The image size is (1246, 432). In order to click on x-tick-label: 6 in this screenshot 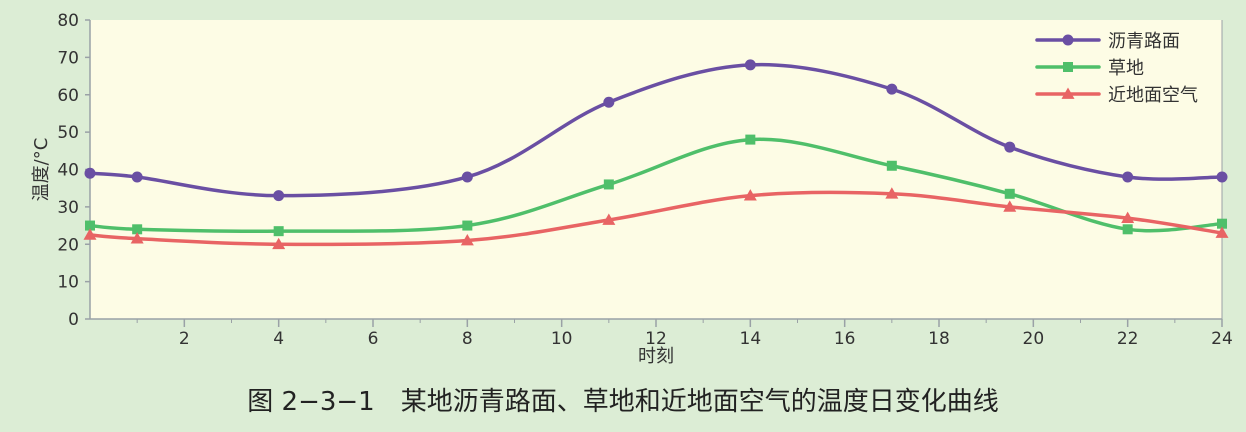, I will do `click(373, 339)`.